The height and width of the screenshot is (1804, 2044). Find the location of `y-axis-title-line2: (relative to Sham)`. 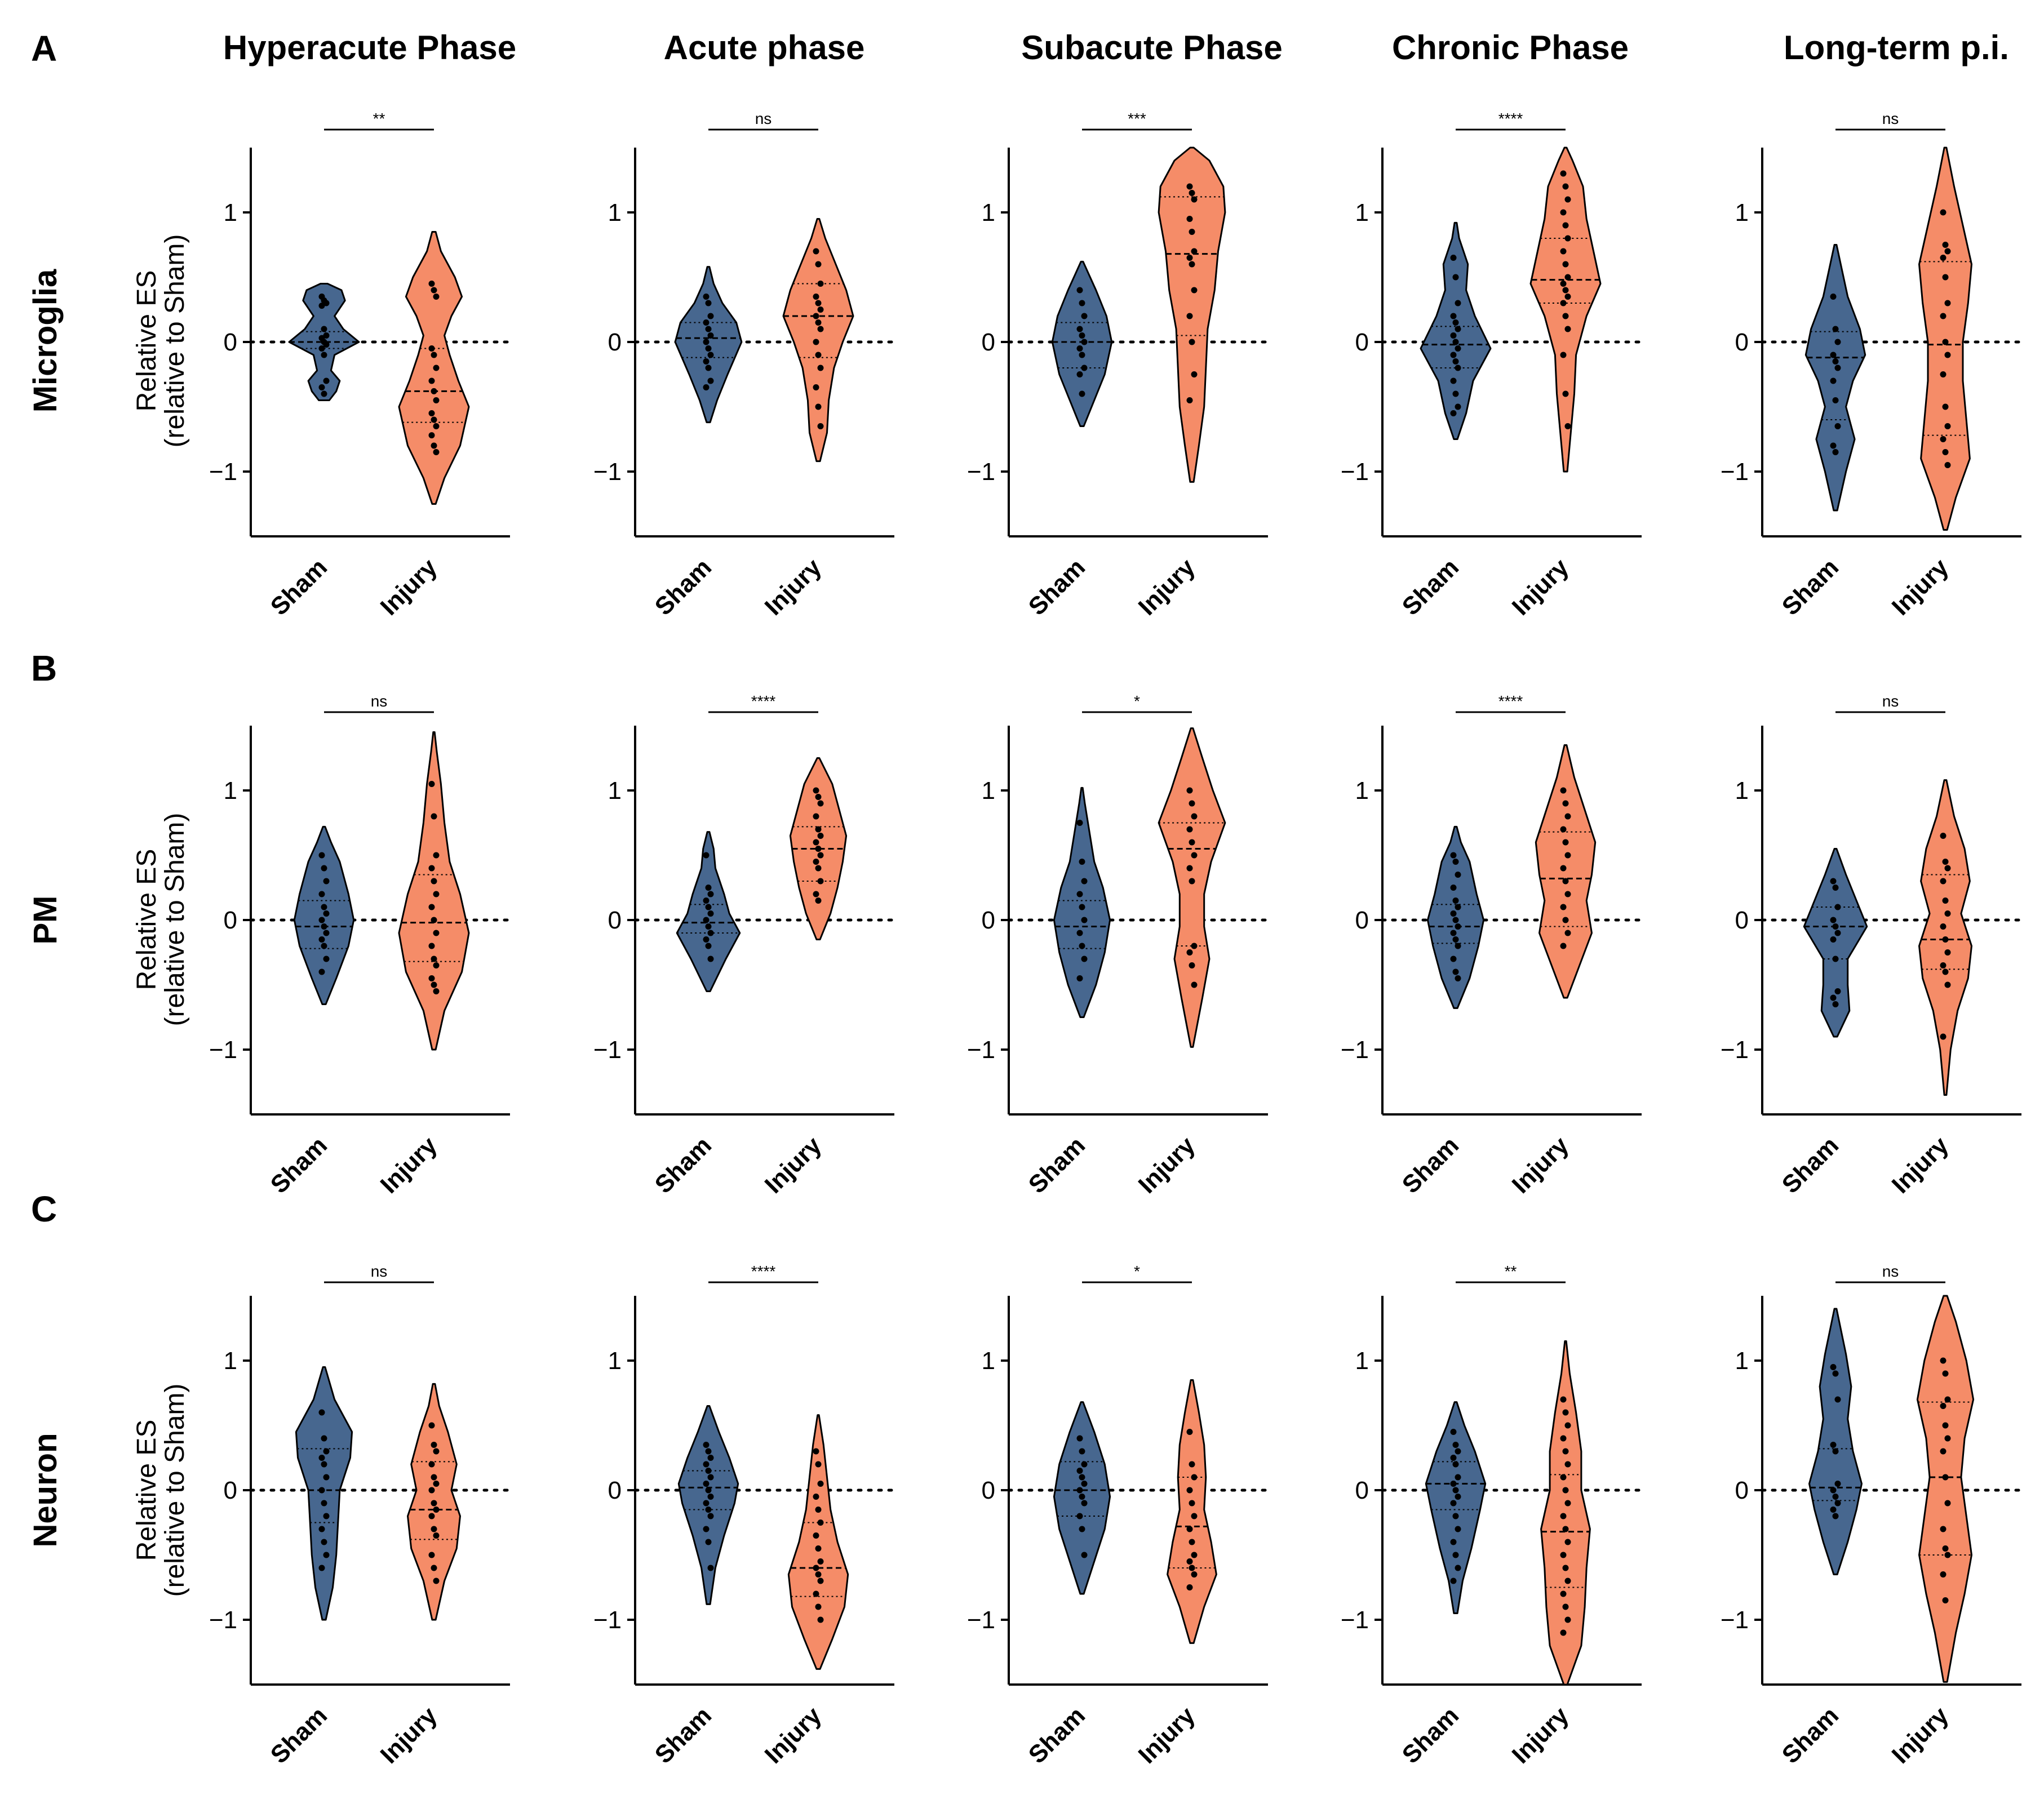

y-axis-title-line2: (relative to Sham) is located at coordinates (175, 341).